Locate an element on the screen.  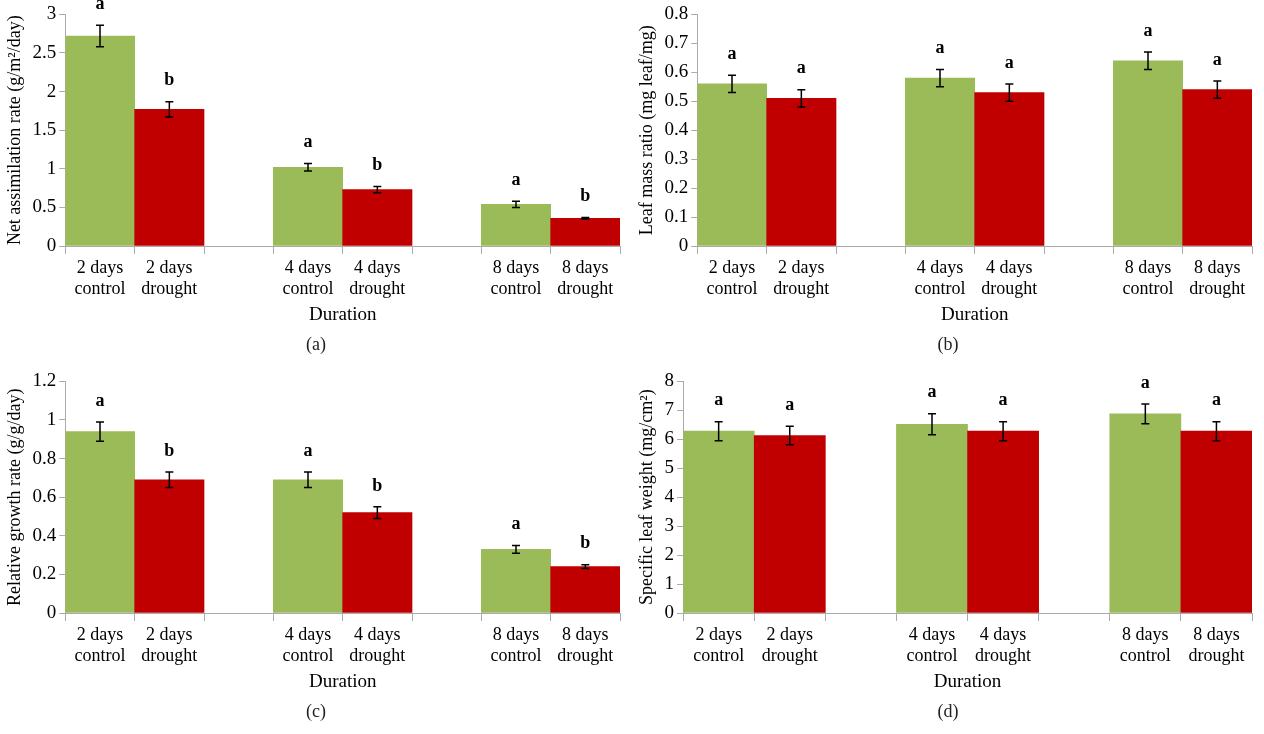
y-tick-label: 5 is located at coordinates (669, 467).